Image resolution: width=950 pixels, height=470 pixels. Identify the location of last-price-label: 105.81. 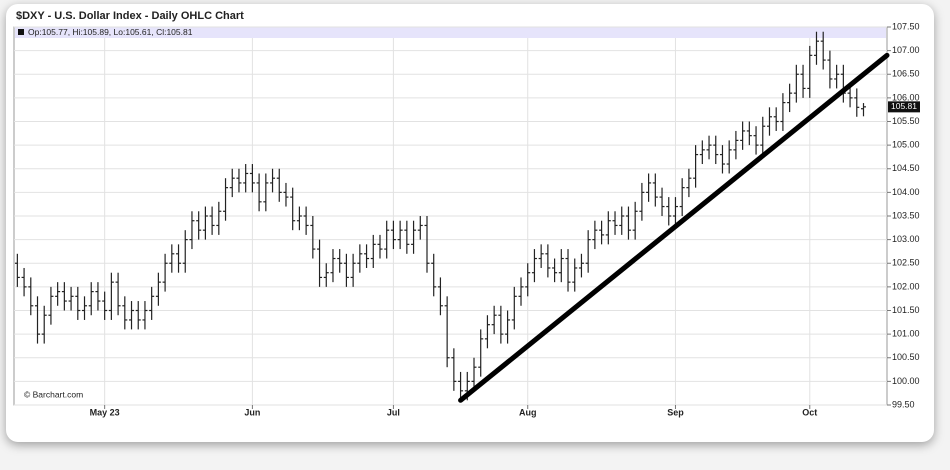
(904, 106).